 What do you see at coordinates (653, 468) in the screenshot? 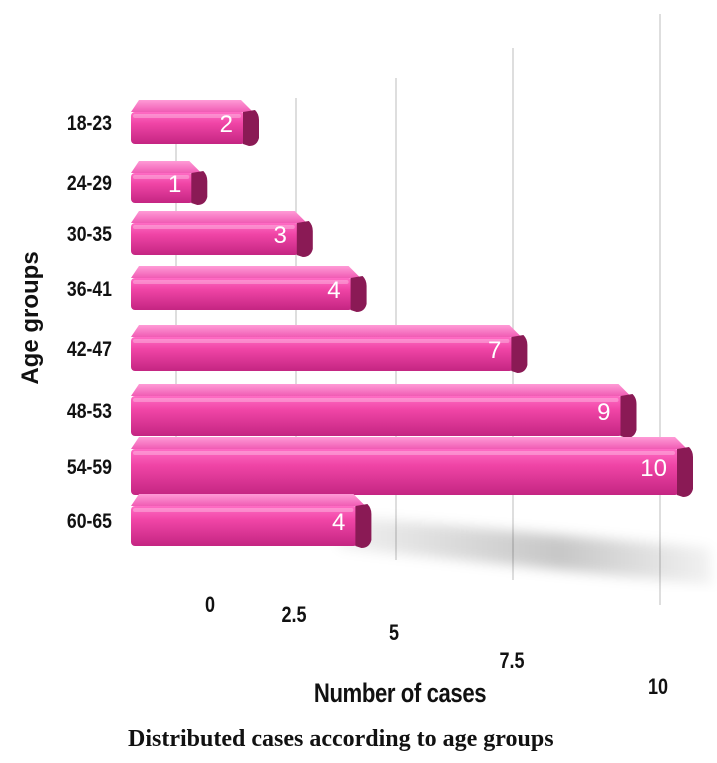
I see `data-label: 10` at bounding box center [653, 468].